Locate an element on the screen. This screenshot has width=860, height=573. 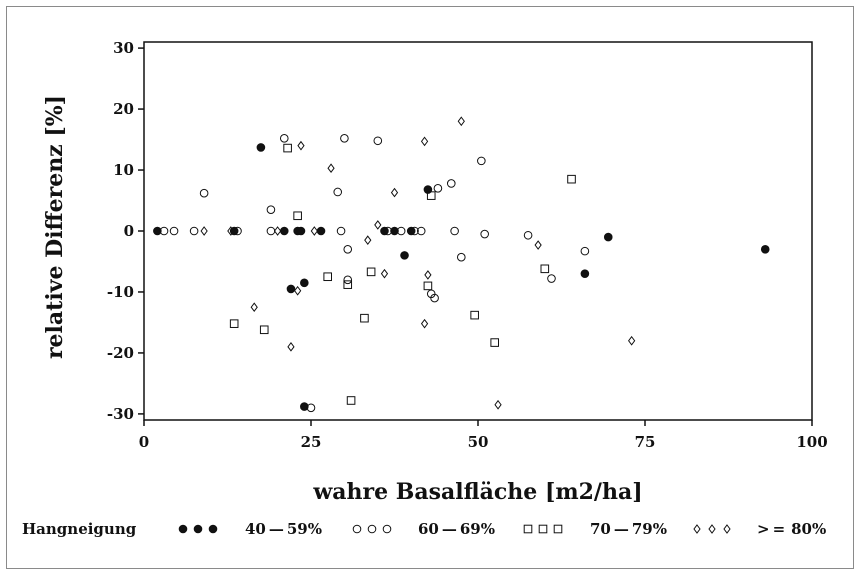
x-tick-label: 75 is located at coordinates (645, 442).